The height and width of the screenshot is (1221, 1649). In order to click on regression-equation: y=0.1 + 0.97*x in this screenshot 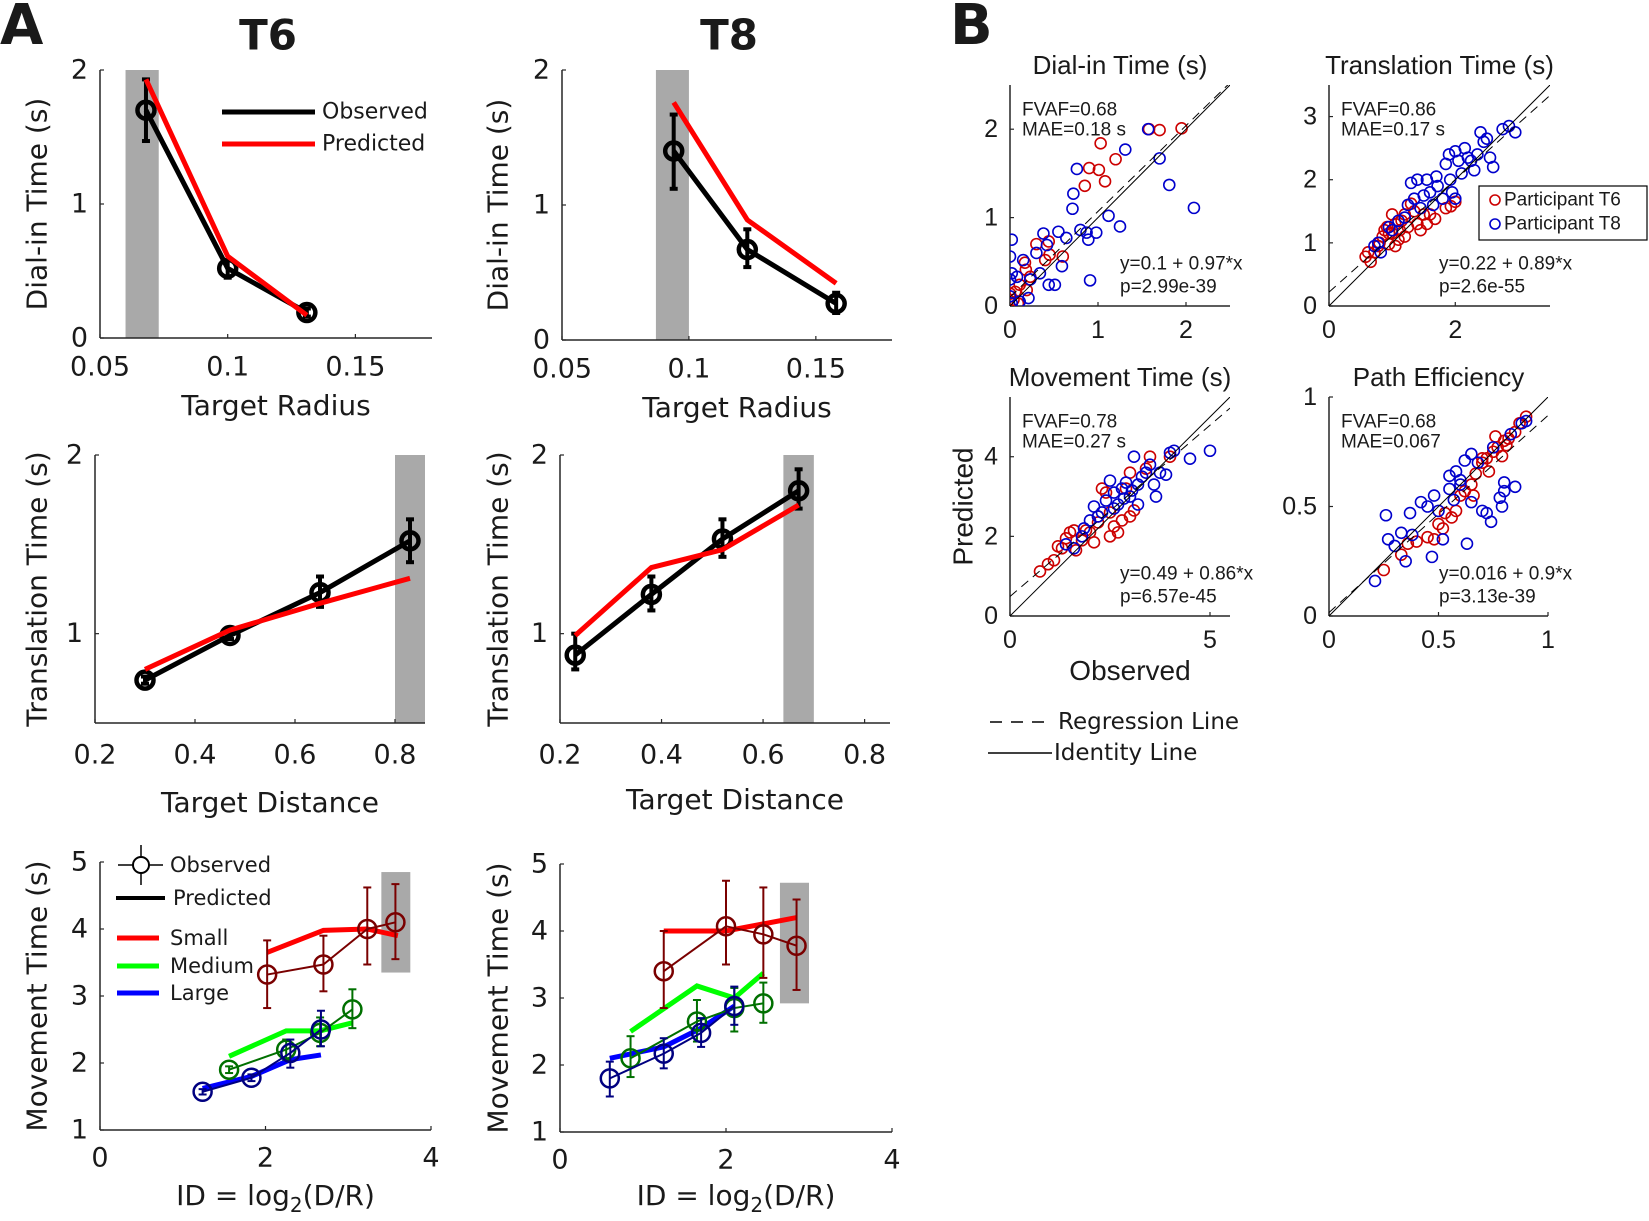, I will do `click(1181, 264)`.